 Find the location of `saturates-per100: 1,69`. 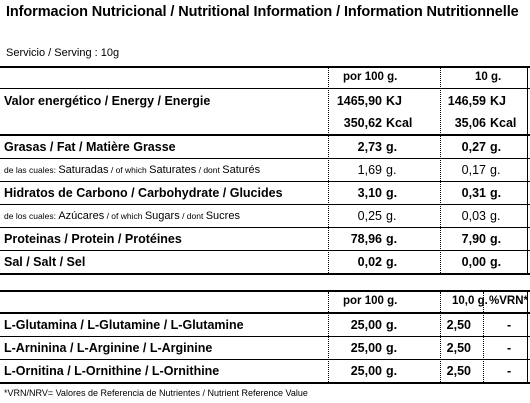

saturates-per100: 1,69 is located at coordinates (369, 170).